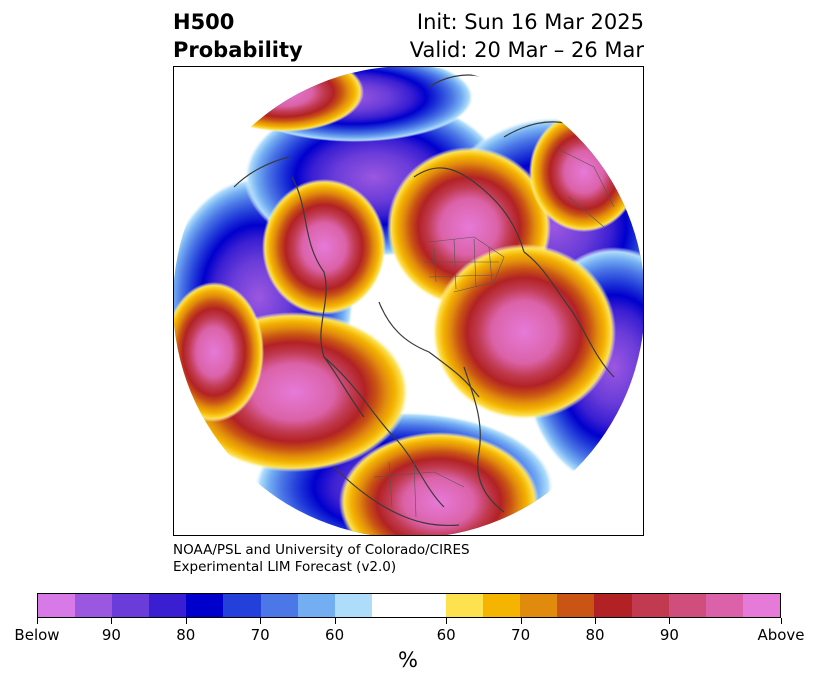 The height and width of the screenshot is (686, 819). What do you see at coordinates (219, 352) in the screenshot?
I see `above-anomaly-left-edge` at bounding box center [219, 352].